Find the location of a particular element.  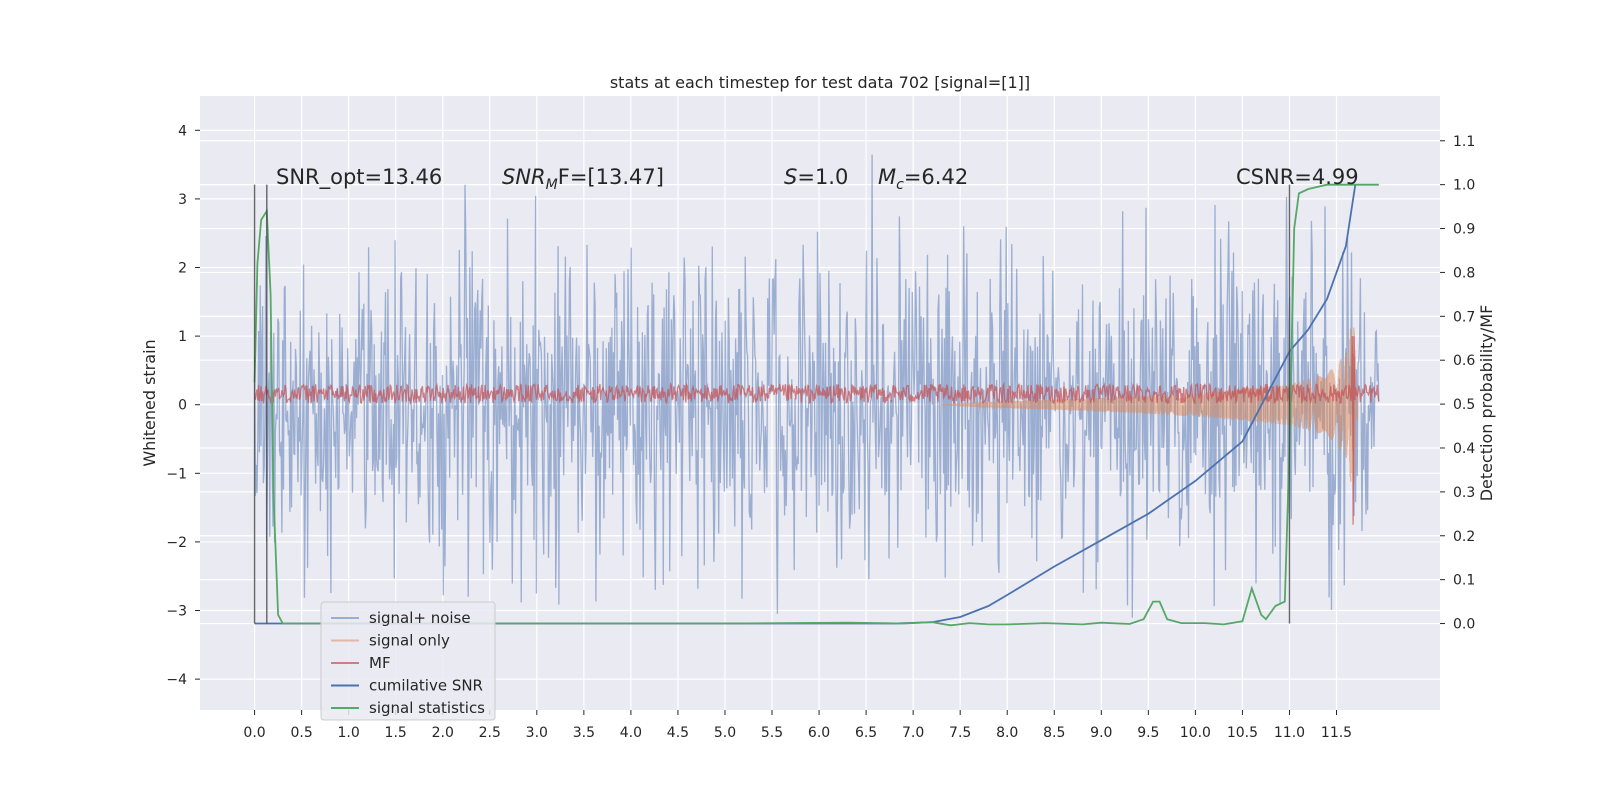

annotation-s-rest: =1.0 is located at coordinates (822, 177).